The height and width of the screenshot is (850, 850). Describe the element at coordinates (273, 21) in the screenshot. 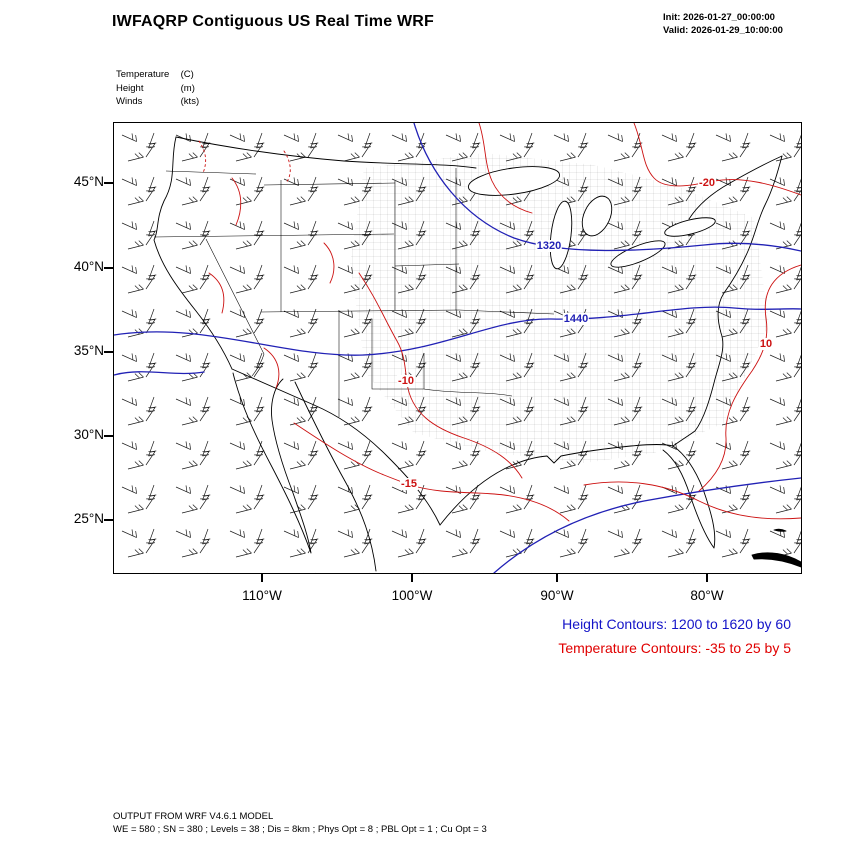

I see `page-title: IWFAQRP Contiguous US Real Time WRF` at that location.